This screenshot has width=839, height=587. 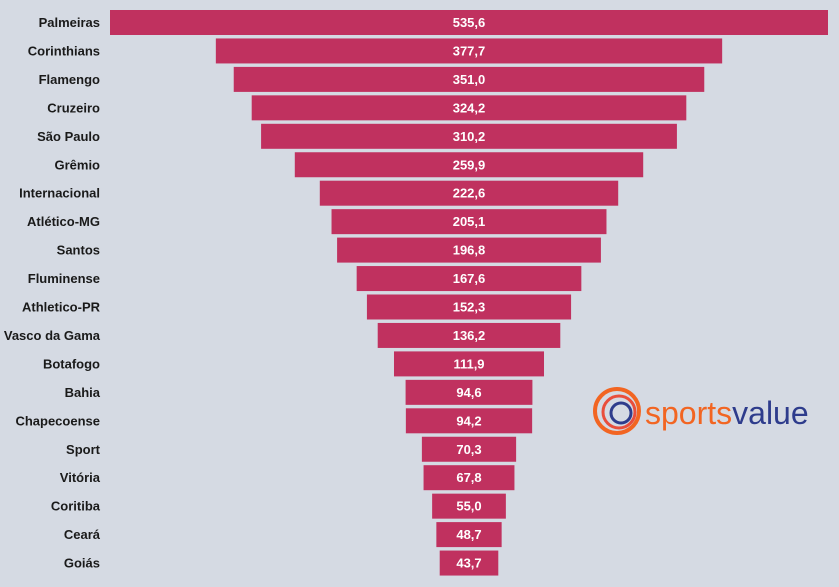 What do you see at coordinates (68, 136) in the screenshot?
I see `category-label-4: São Paulo` at bounding box center [68, 136].